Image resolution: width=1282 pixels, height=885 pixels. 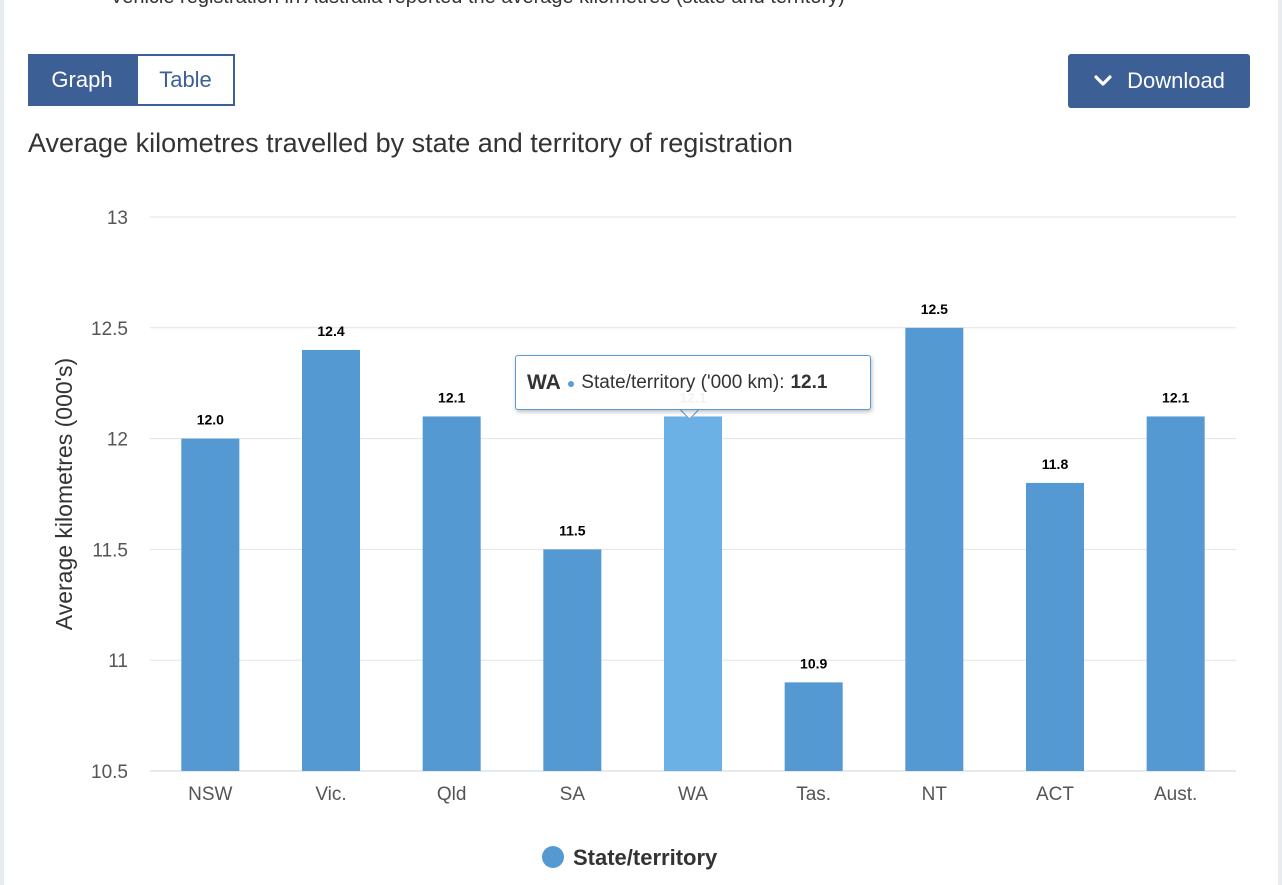 What do you see at coordinates (330, 794) in the screenshot?
I see `x-tick-label: Vic.` at bounding box center [330, 794].